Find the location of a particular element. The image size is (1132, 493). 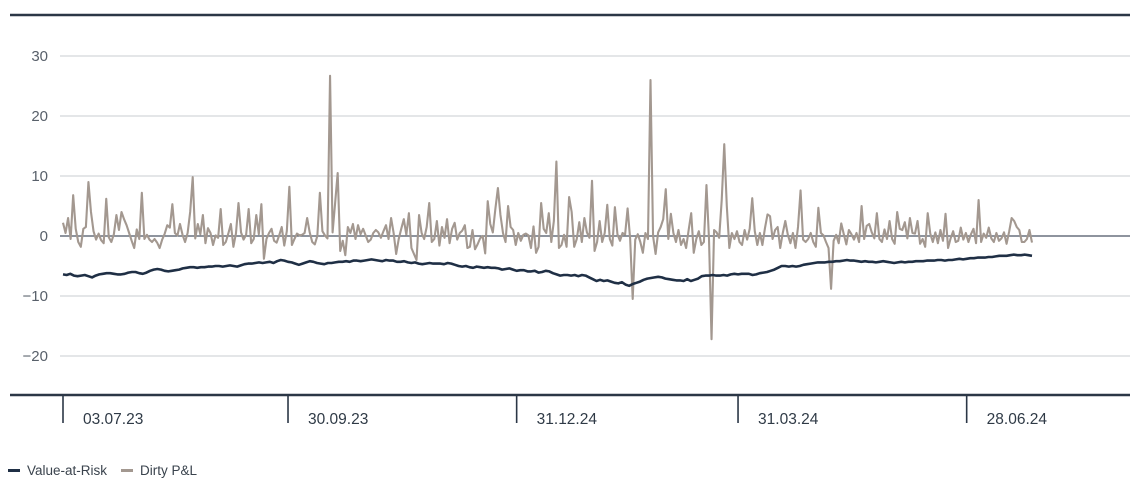

y-tick-label: 30 is located at coordinates (39, 56).